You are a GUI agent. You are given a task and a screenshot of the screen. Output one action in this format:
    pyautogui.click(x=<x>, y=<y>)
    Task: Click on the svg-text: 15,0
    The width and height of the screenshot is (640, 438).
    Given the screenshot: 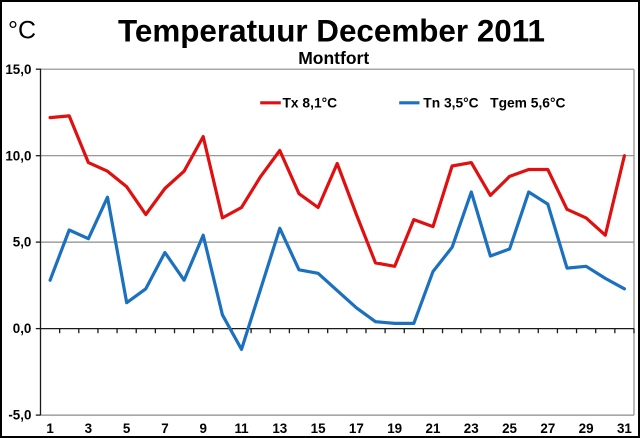 What is the action you would take?
    pyautogui.click(x=18, y=69)
    